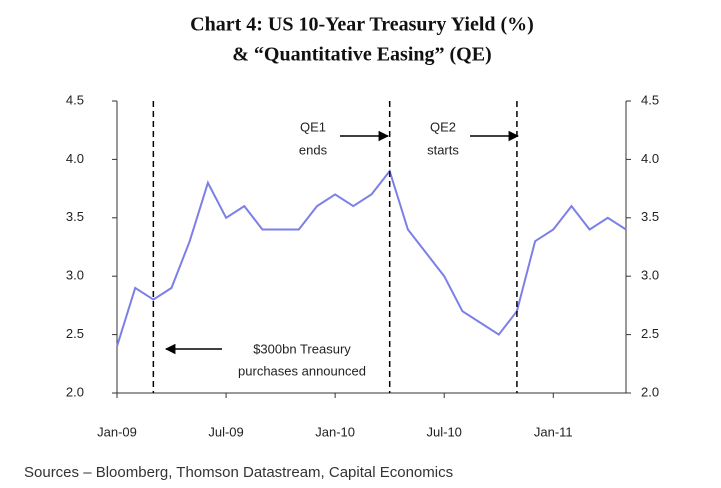 Image resolution: width=721 pixels, height=488 pixels. Describe the element at coordinates (75, 391) in the screenshot. I see `y-tick-label: 2.0` at that location.